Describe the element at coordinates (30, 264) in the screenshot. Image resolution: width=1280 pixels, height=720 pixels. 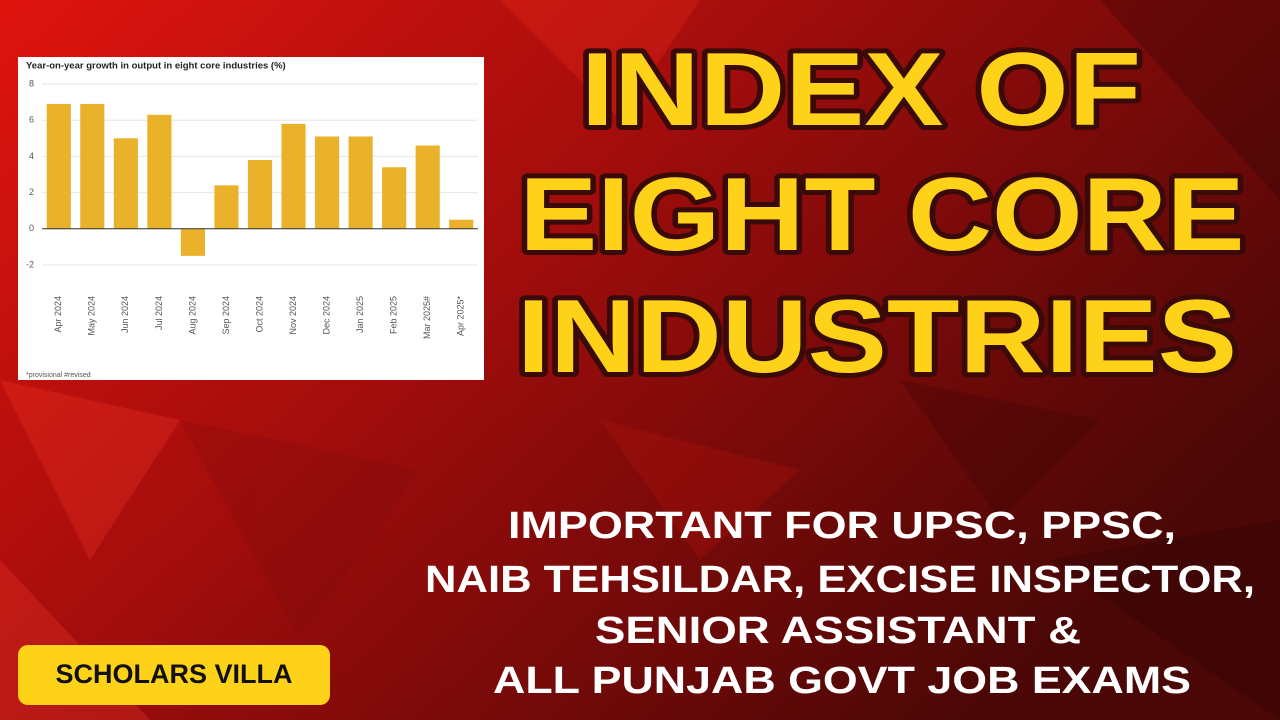
I see `y-tick-label: -2` at that location.